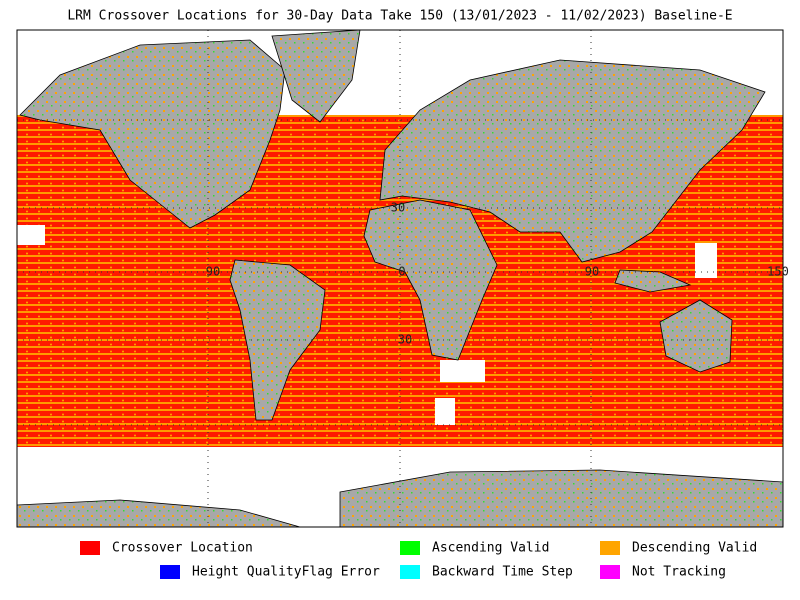 This screenshot has height=600, width=800. Describe the element at coordinates (502, 572) in the screenshot. I see `legend-label: Backward Time Step` at that location.